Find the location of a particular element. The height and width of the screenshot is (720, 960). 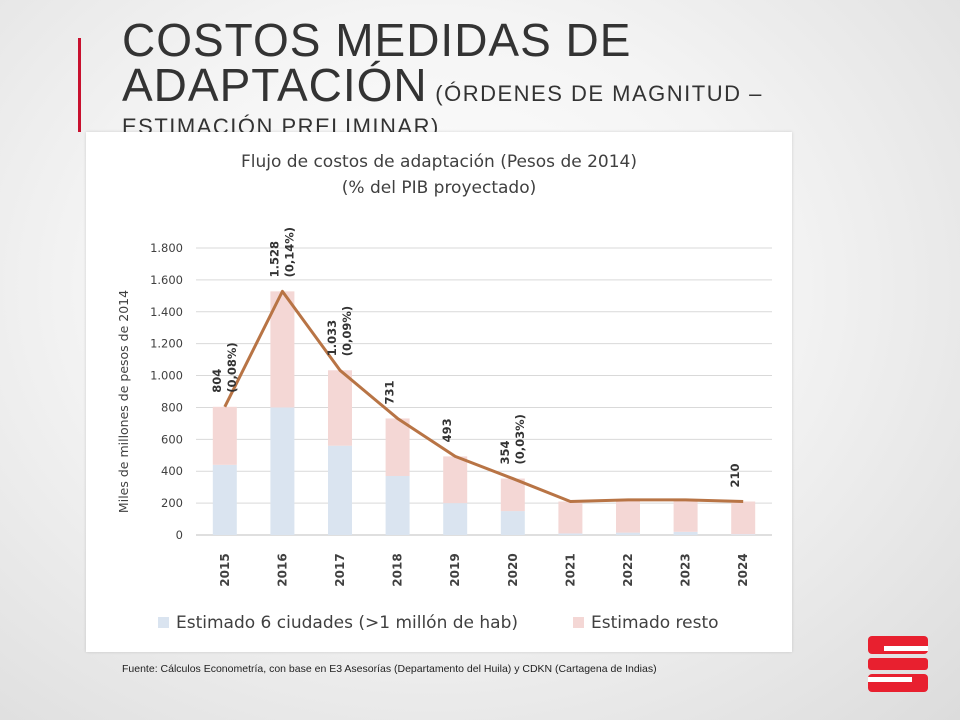

y-tick-label: 400 is located at coordinates (172, 471).